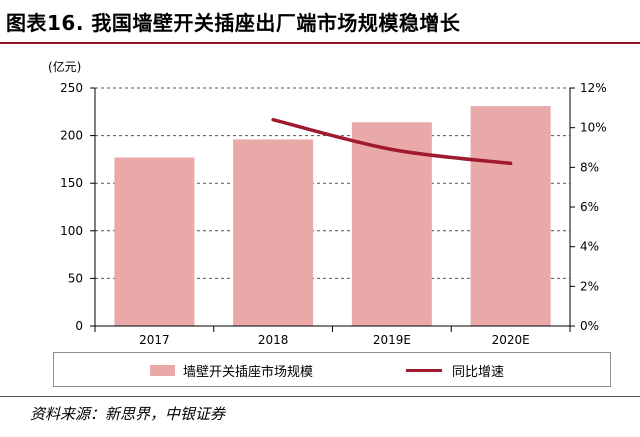 This screenshot has width=640, height=437. Describe the element at coordinates (589, 326) in the screenshot. I see `y2-tick-label: 0%` at that location.